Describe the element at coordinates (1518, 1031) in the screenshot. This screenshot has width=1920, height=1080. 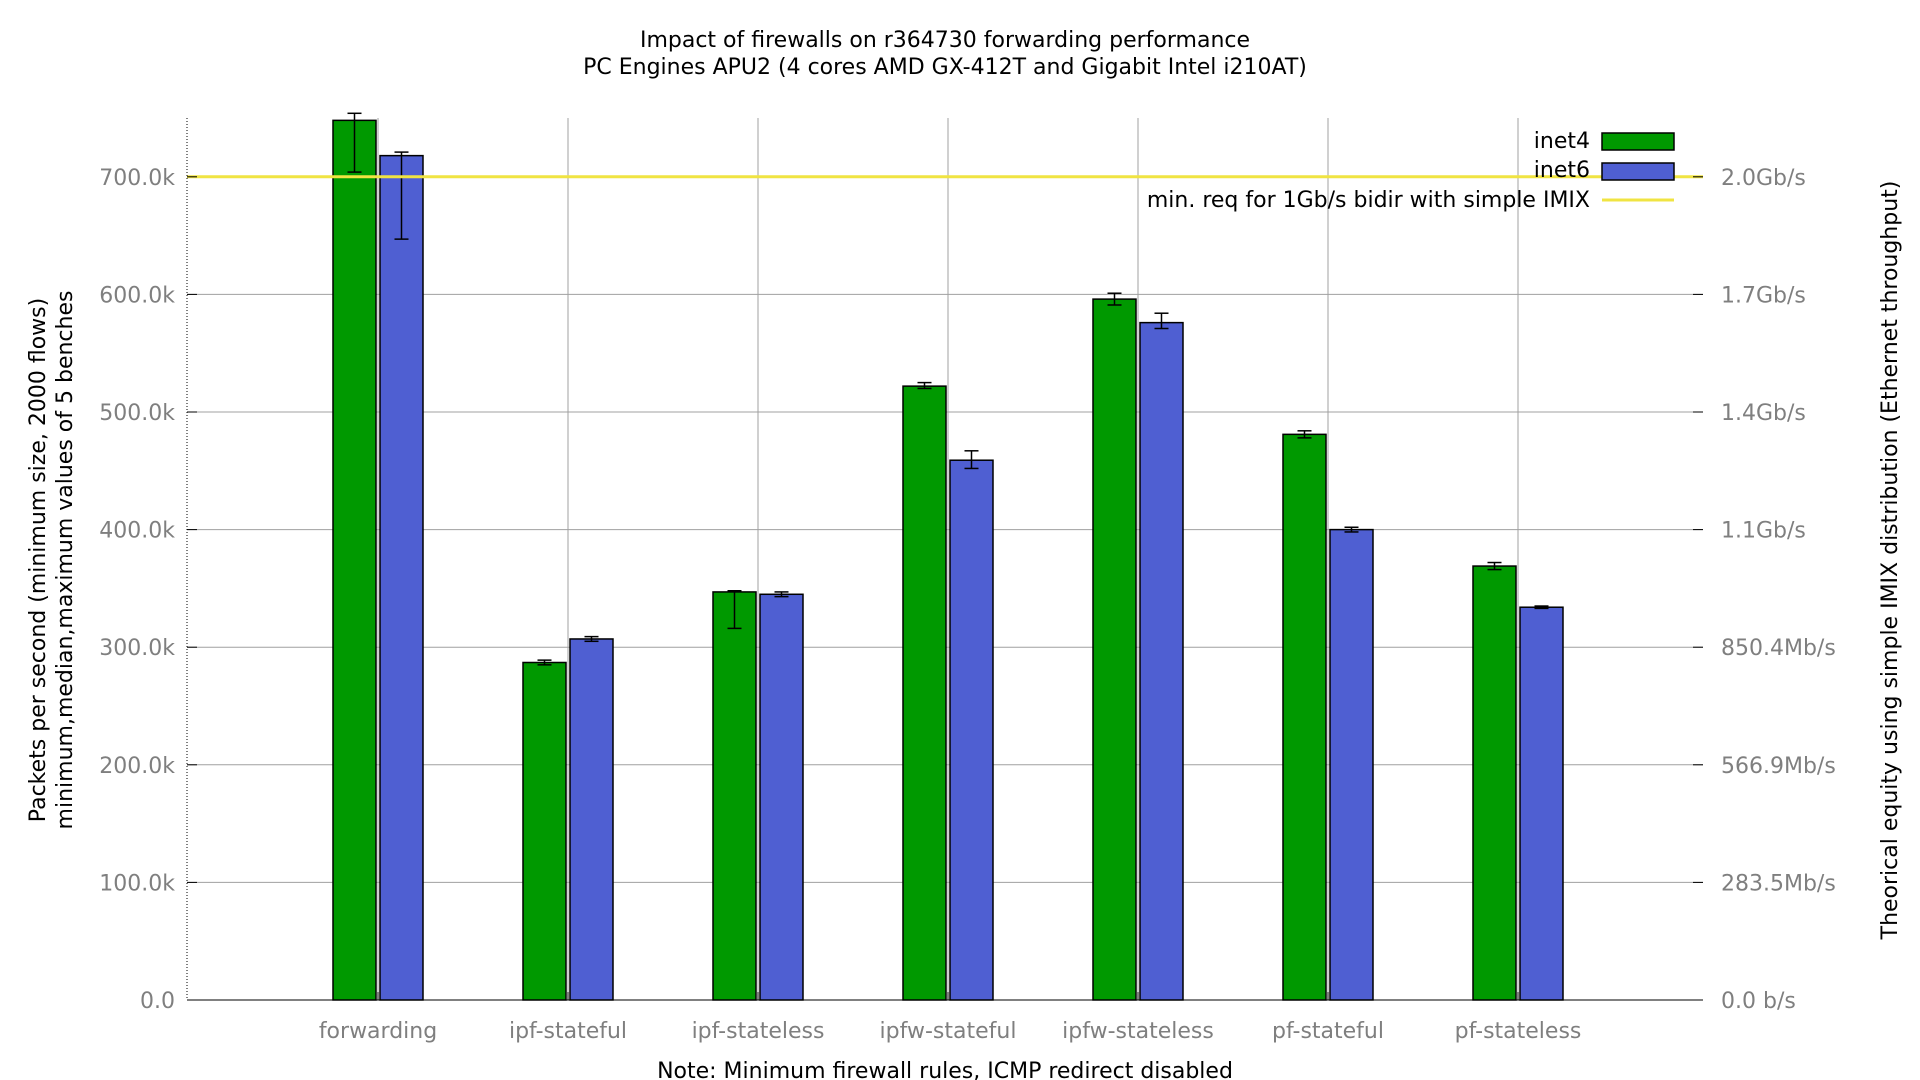
I see `x-tick-label: pf-stateless` at that location.